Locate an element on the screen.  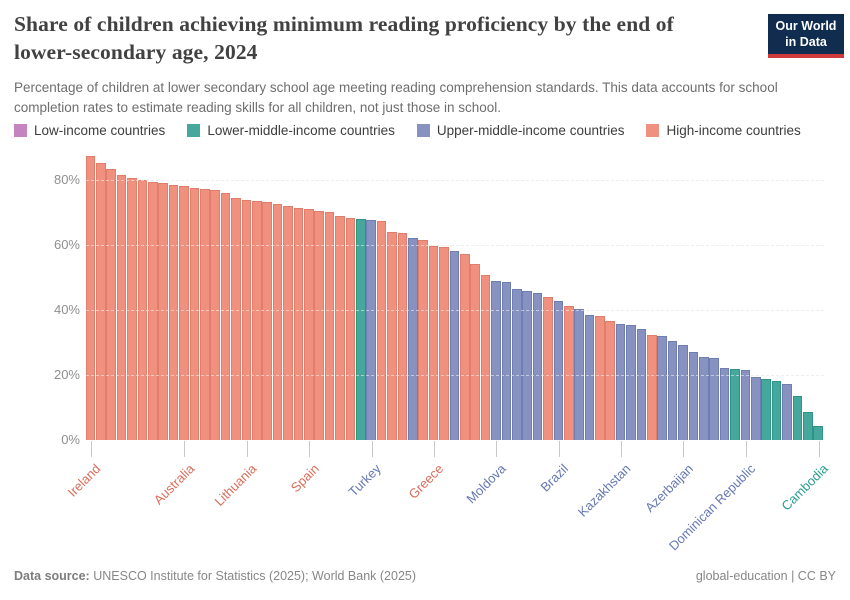
x-tick-moldova is located at coordinates (497, 449).